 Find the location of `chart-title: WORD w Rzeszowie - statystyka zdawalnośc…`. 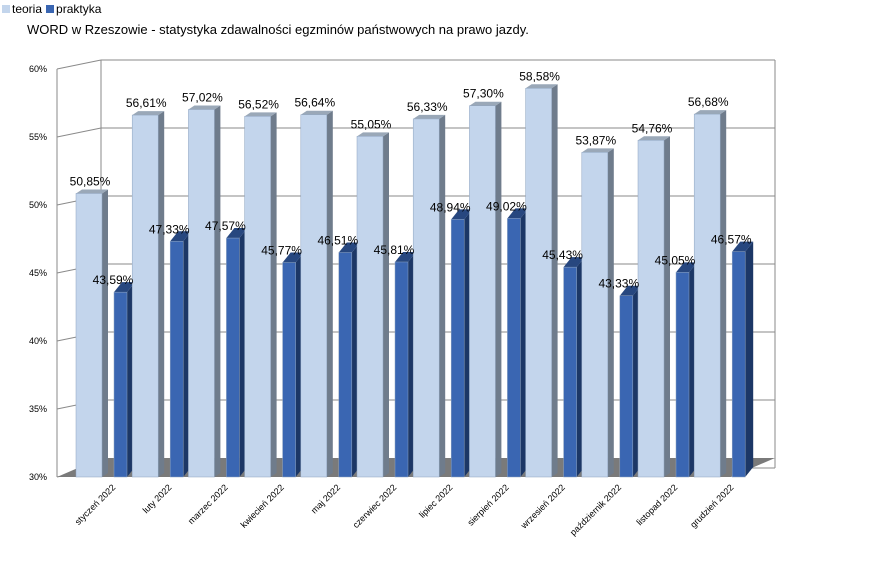

chart-title: WORD w Rzeszowie - statystyka zdawalnośc… is located at coordinates (278, 29).